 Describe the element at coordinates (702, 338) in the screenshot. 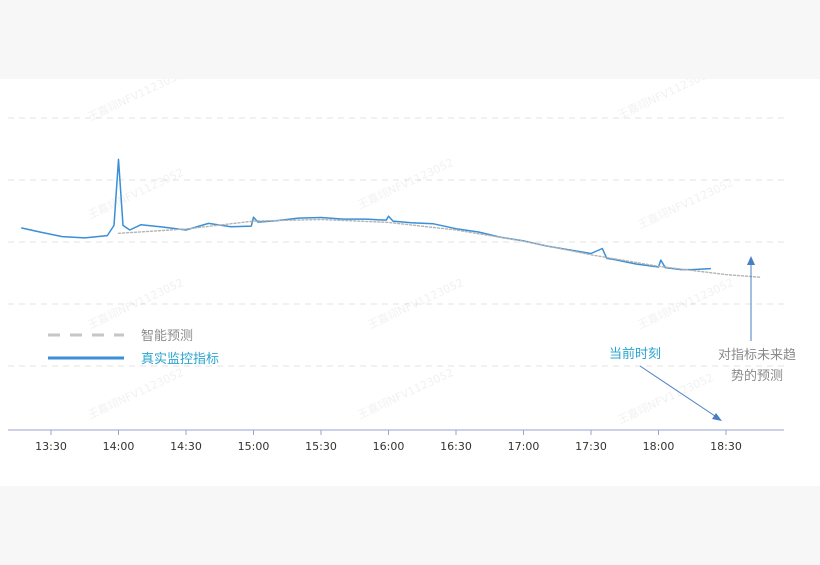

I see `annotations: 当前时刻 对指标未来趋 势的预测` at that location.